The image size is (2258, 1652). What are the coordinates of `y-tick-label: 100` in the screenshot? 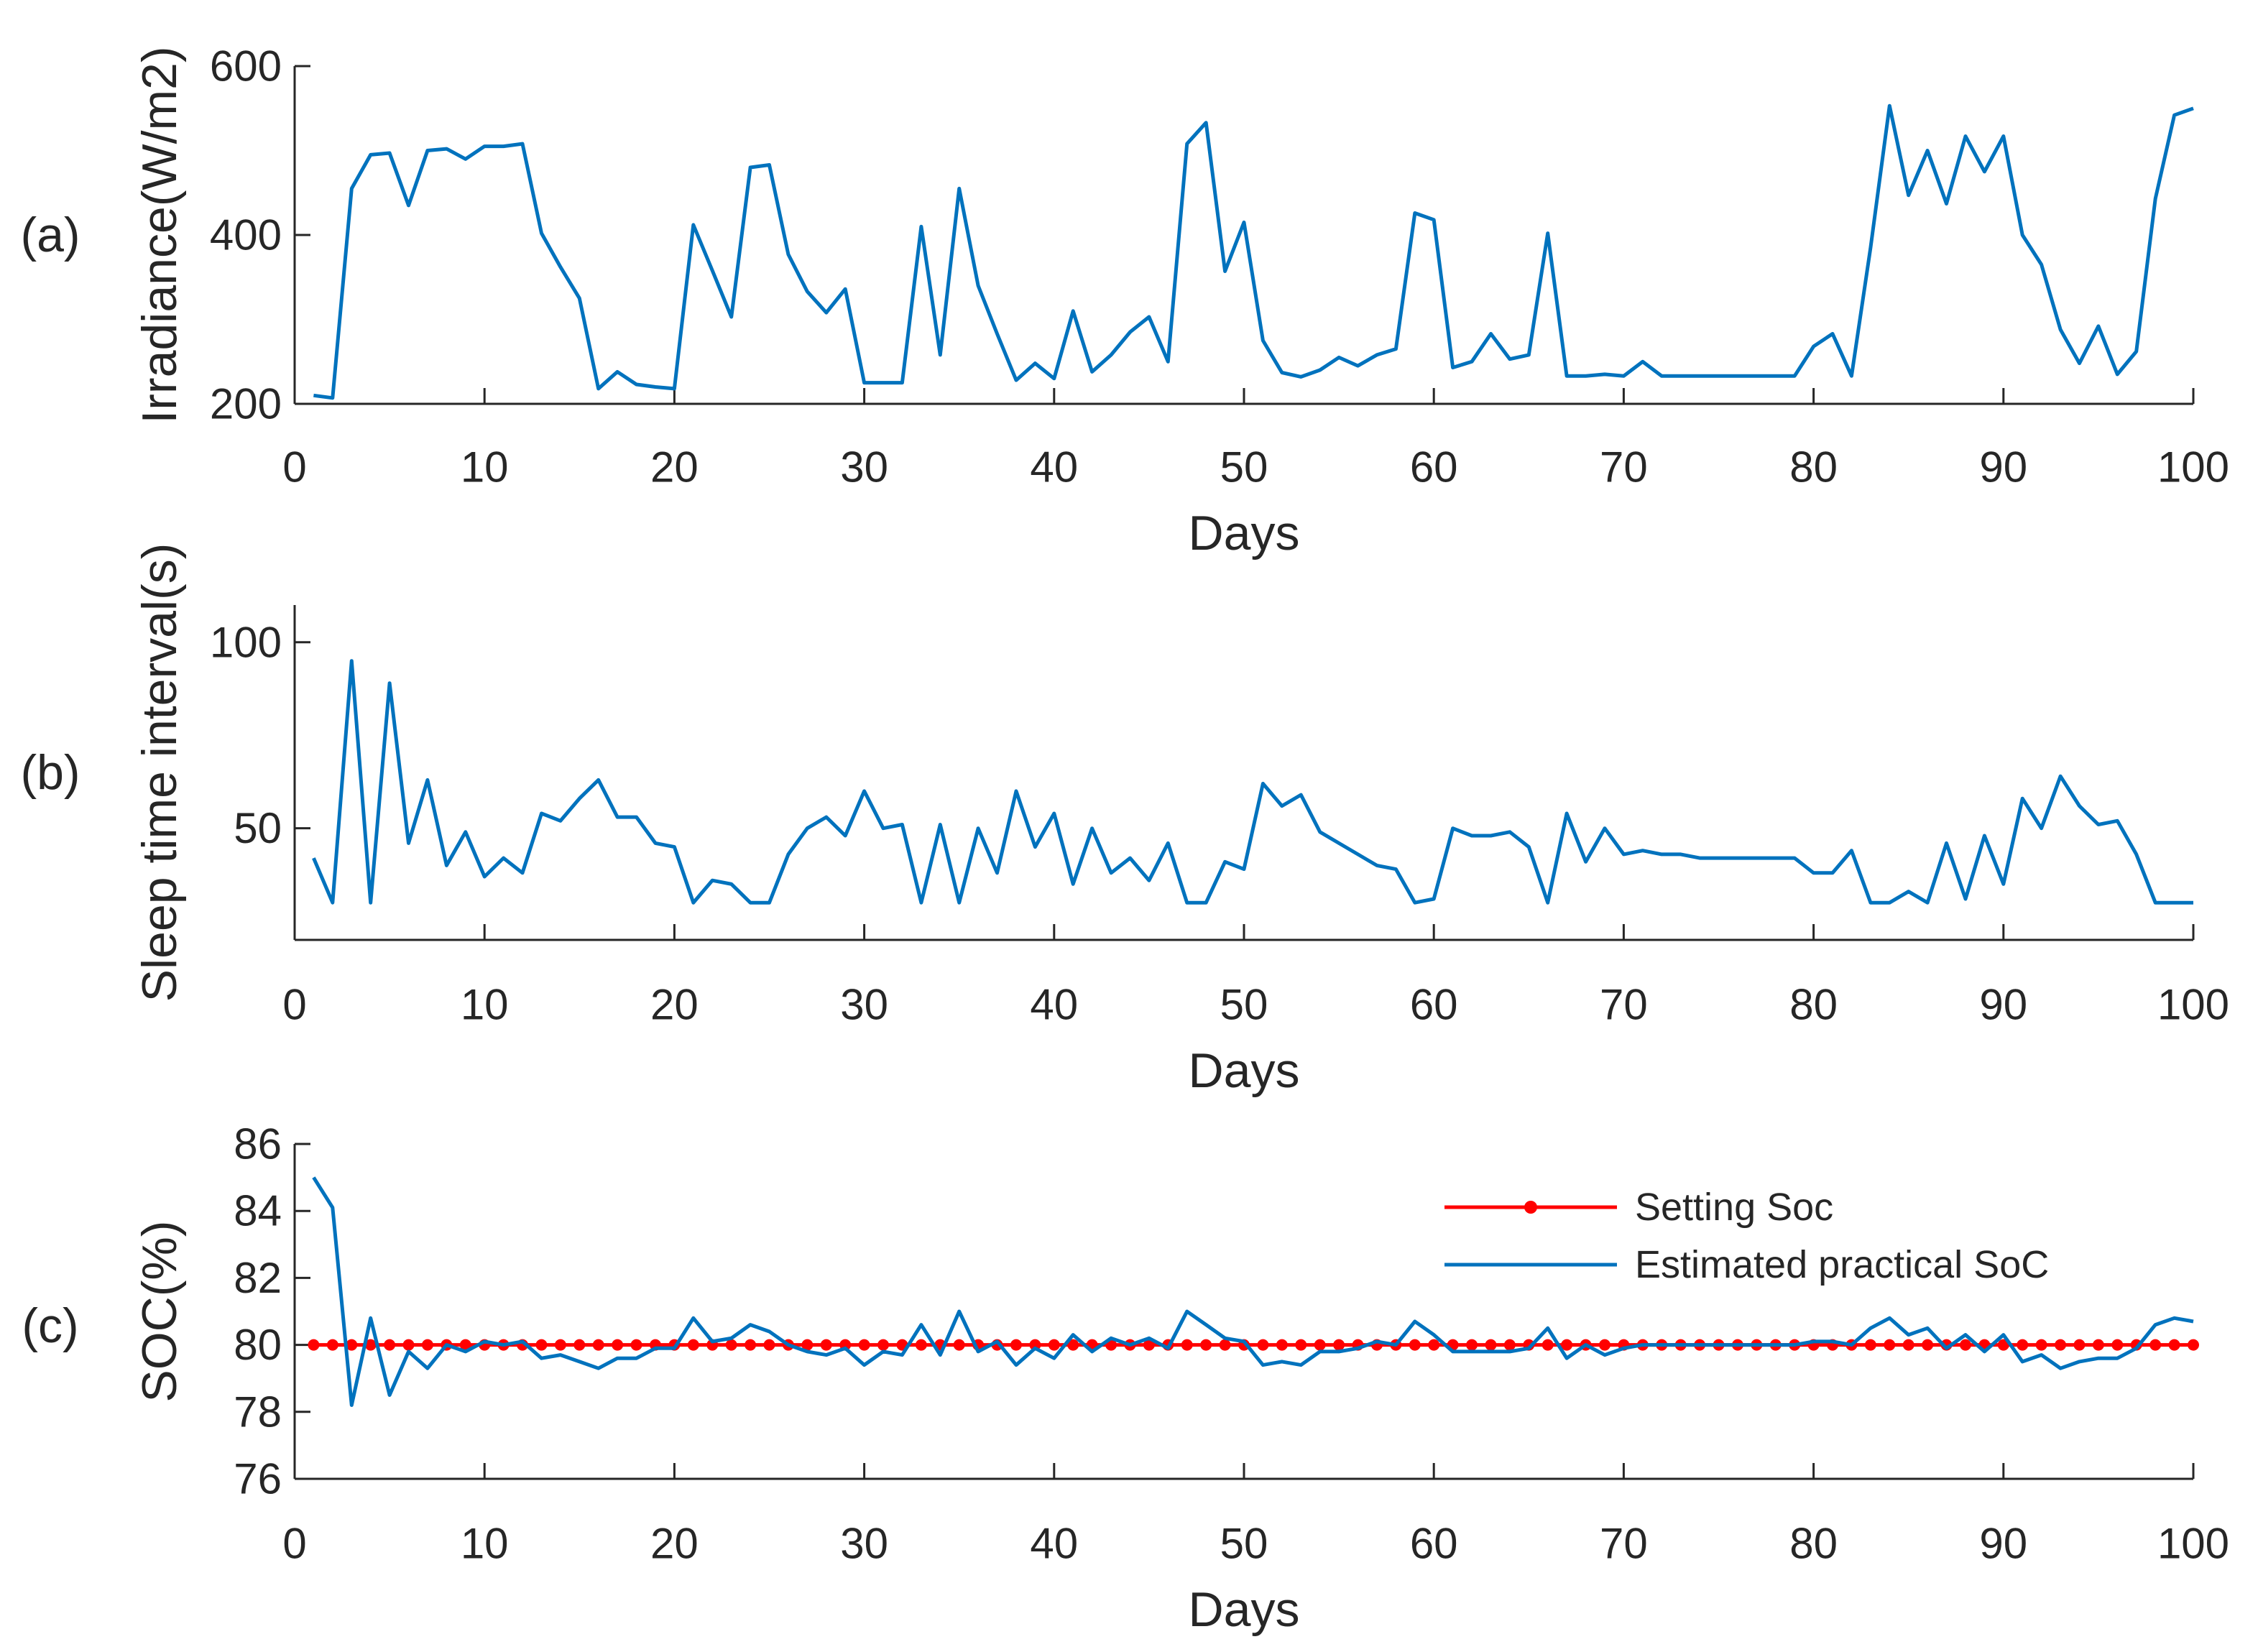 It's located at (246, 642).